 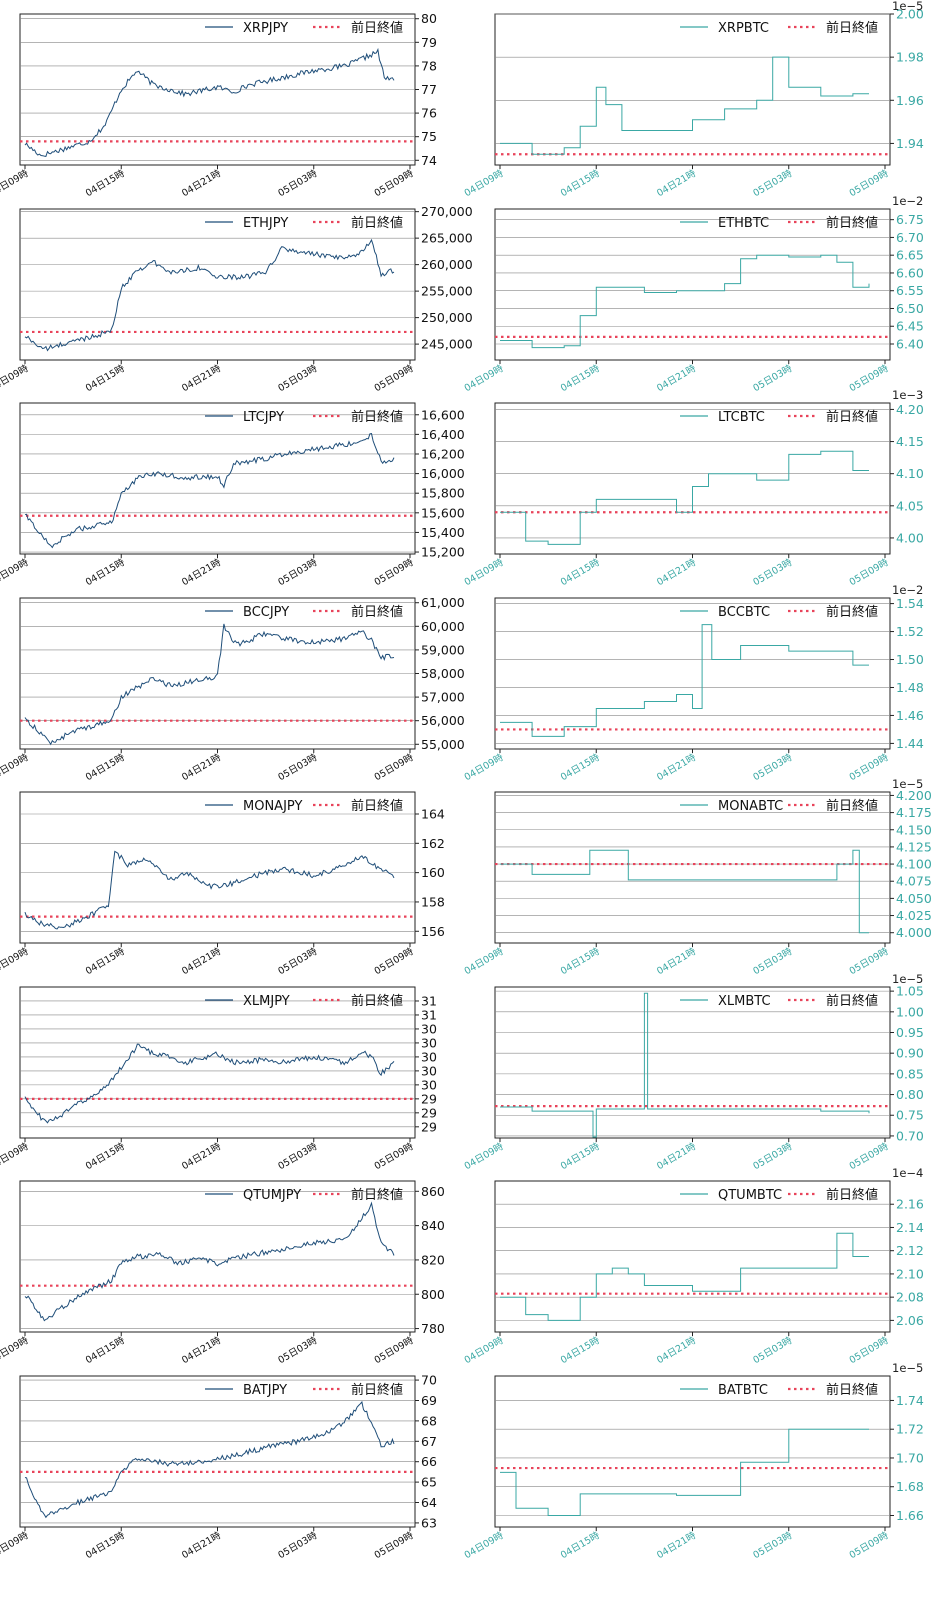 What do you see at coordinates (910, 1457) in the screenshot?
I see `y-tick-label: 1.70` at bounding box center [910, 1457].